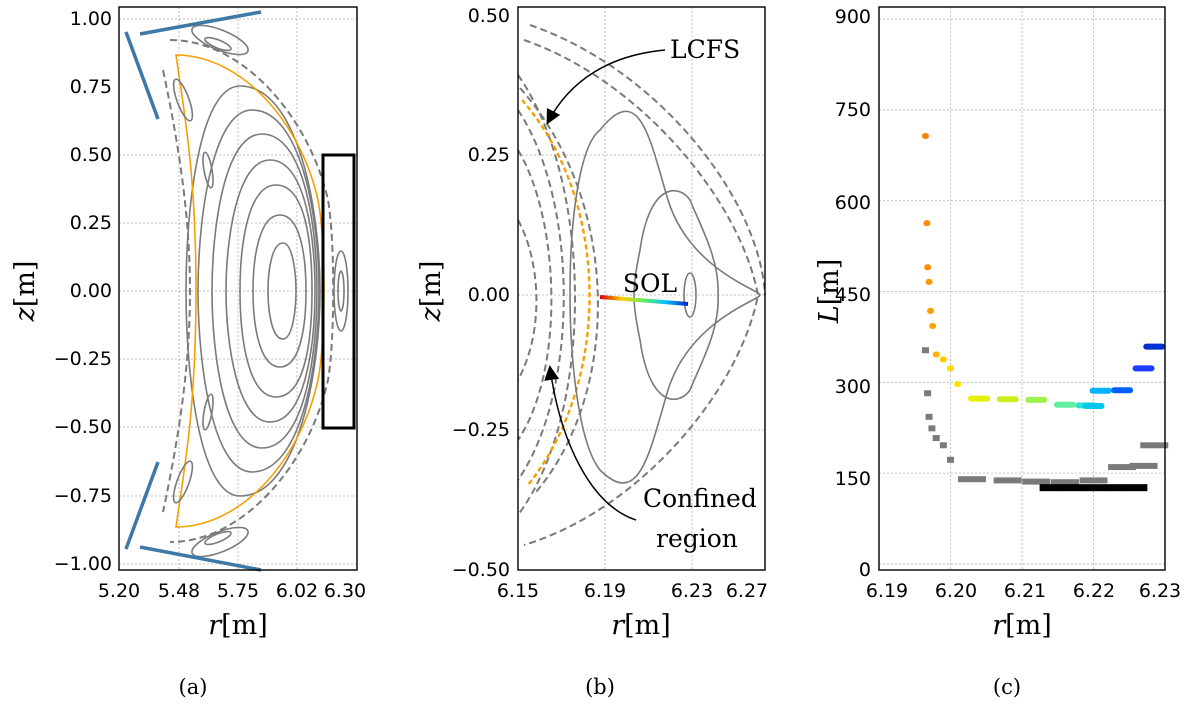  Describe the element at coordinates (697, 538) in the screenshot. I see `region-label: region` at that location.